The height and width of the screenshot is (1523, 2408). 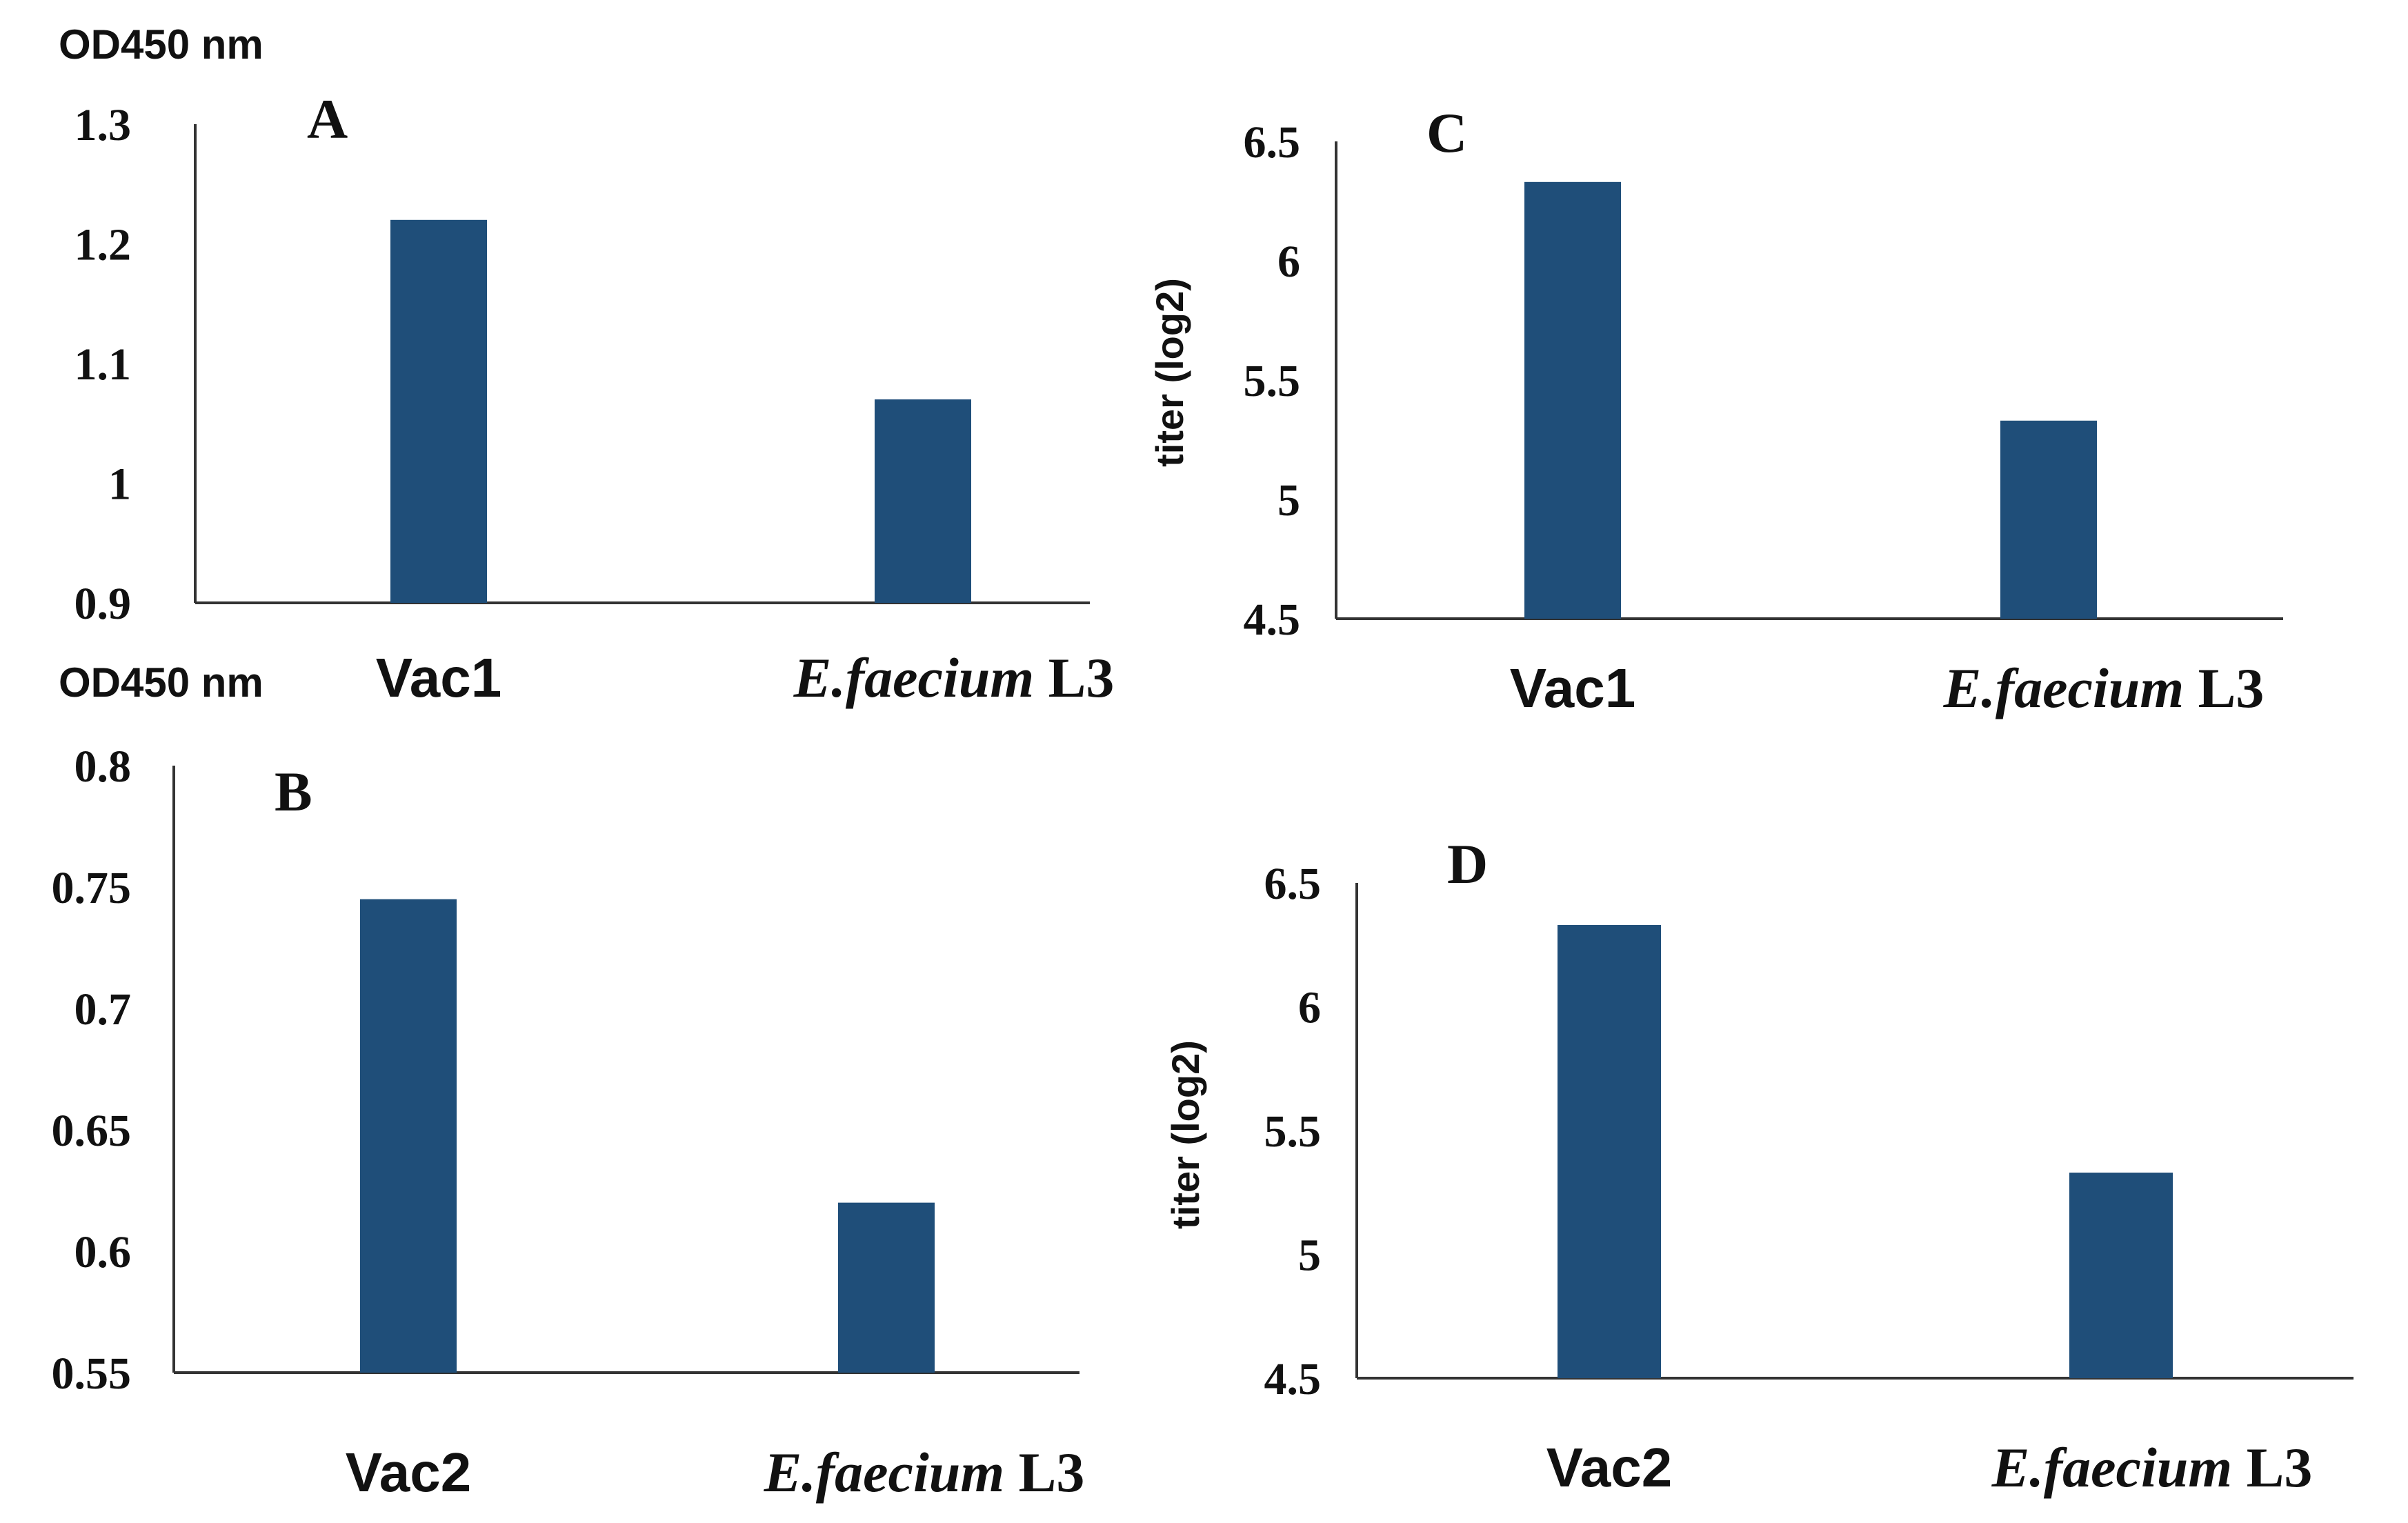 What do you see at coordinates (103, 604) in the screenshot?
I see `y-tick-label: 0.9` at bounding box center [103, 604].